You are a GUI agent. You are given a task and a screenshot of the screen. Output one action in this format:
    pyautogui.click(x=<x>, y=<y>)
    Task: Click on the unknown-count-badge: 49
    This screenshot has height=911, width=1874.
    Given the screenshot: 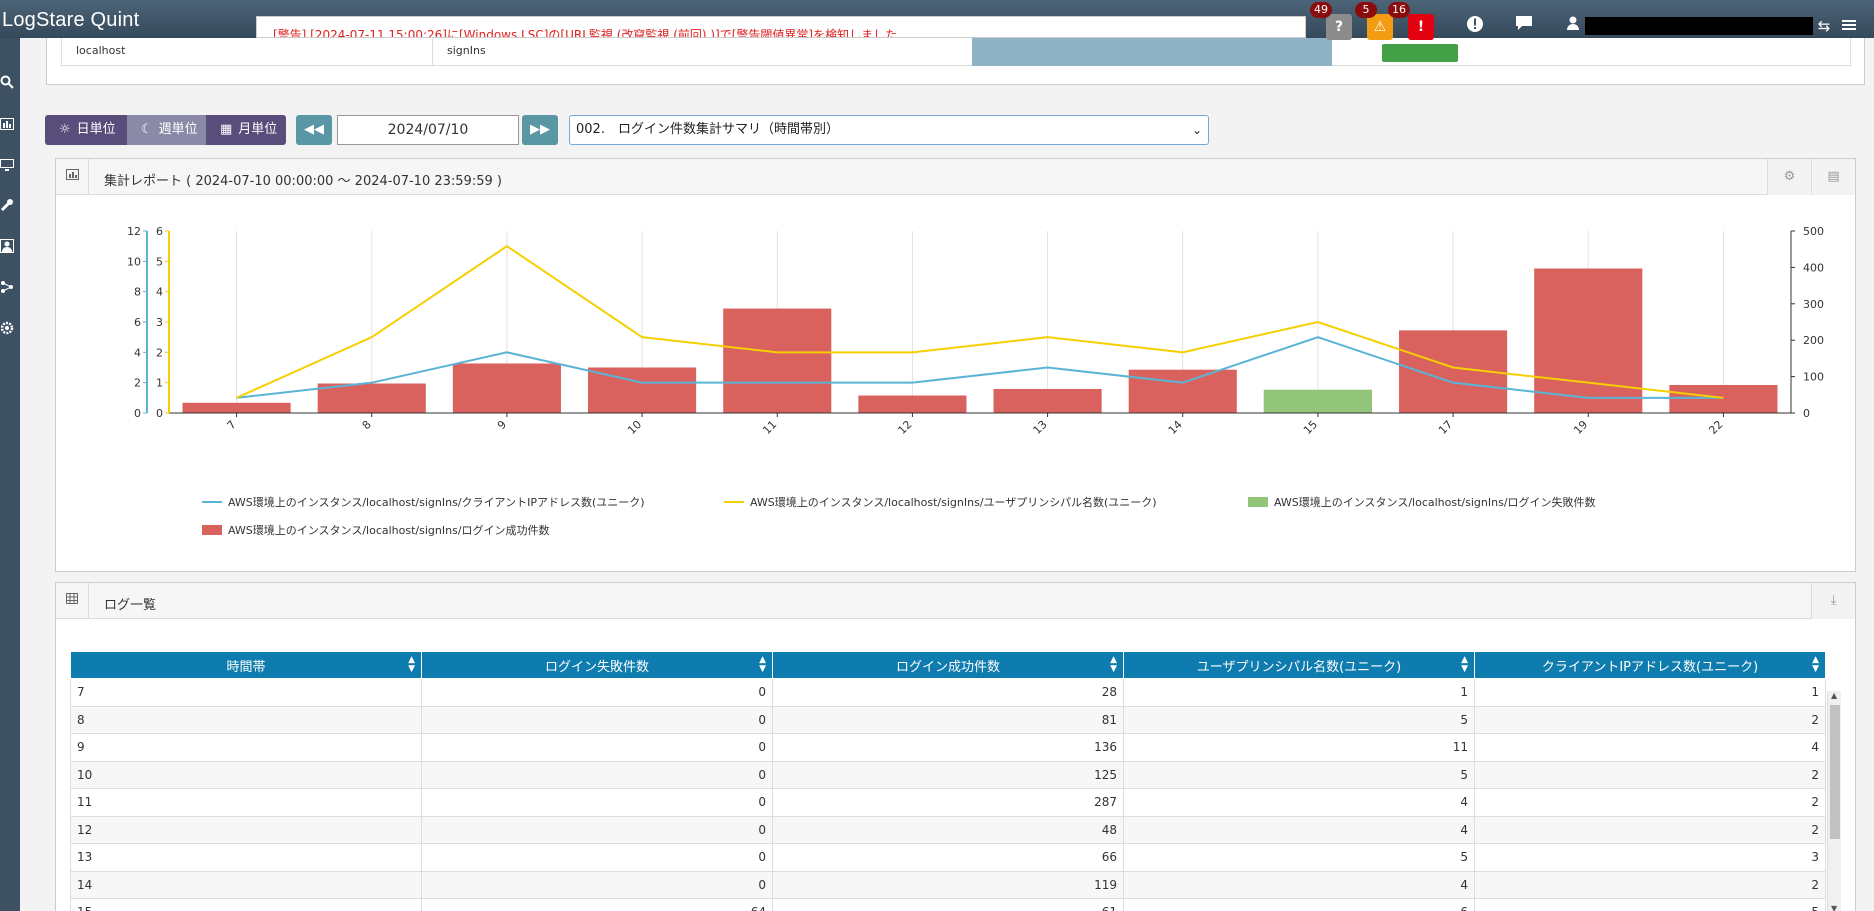 What is the action you would take?
    pyautogui.click(x=1321, y=10)
    